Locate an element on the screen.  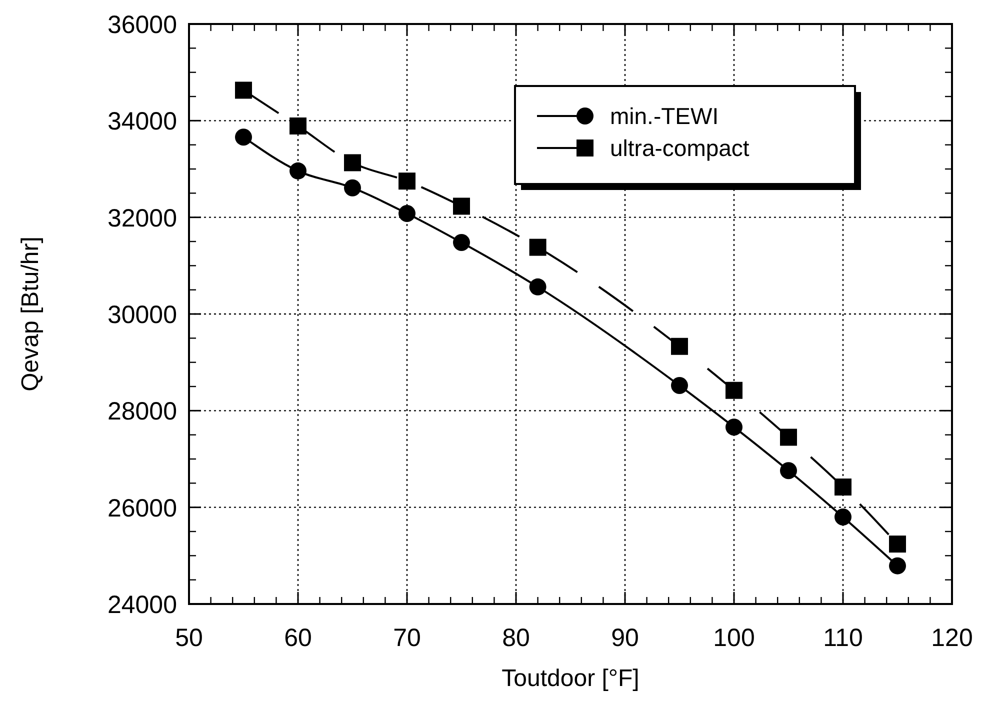
y-tick-label: 30000 is located at coordinates (142, 315).